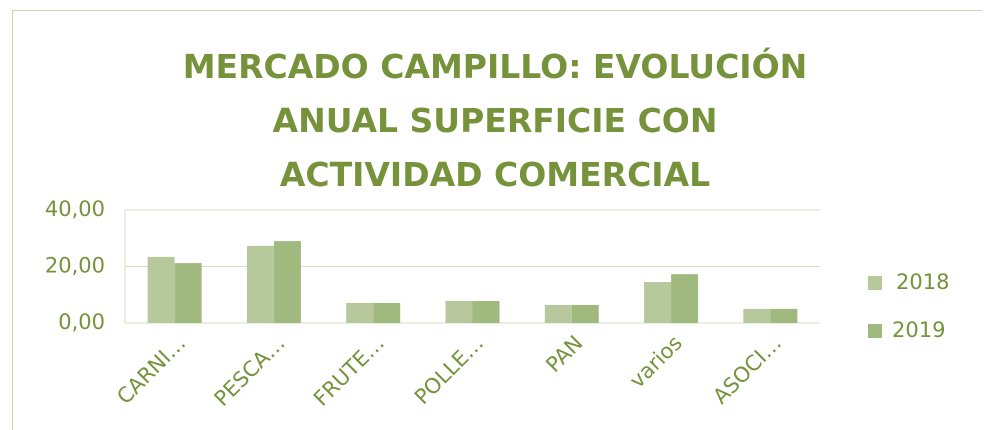  I want to click on y-tick-label: 40,00, so click(75, 209).